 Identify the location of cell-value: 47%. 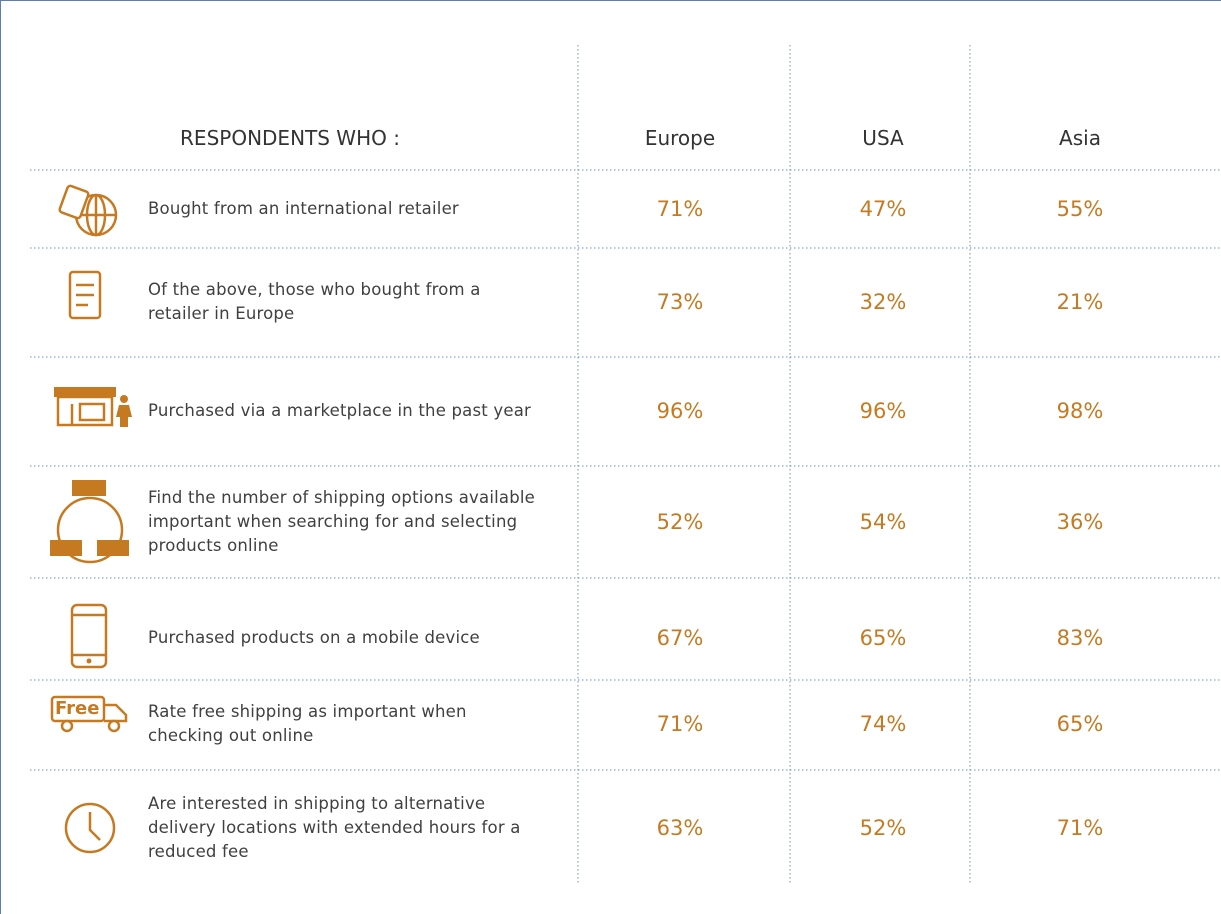
(883, 209).